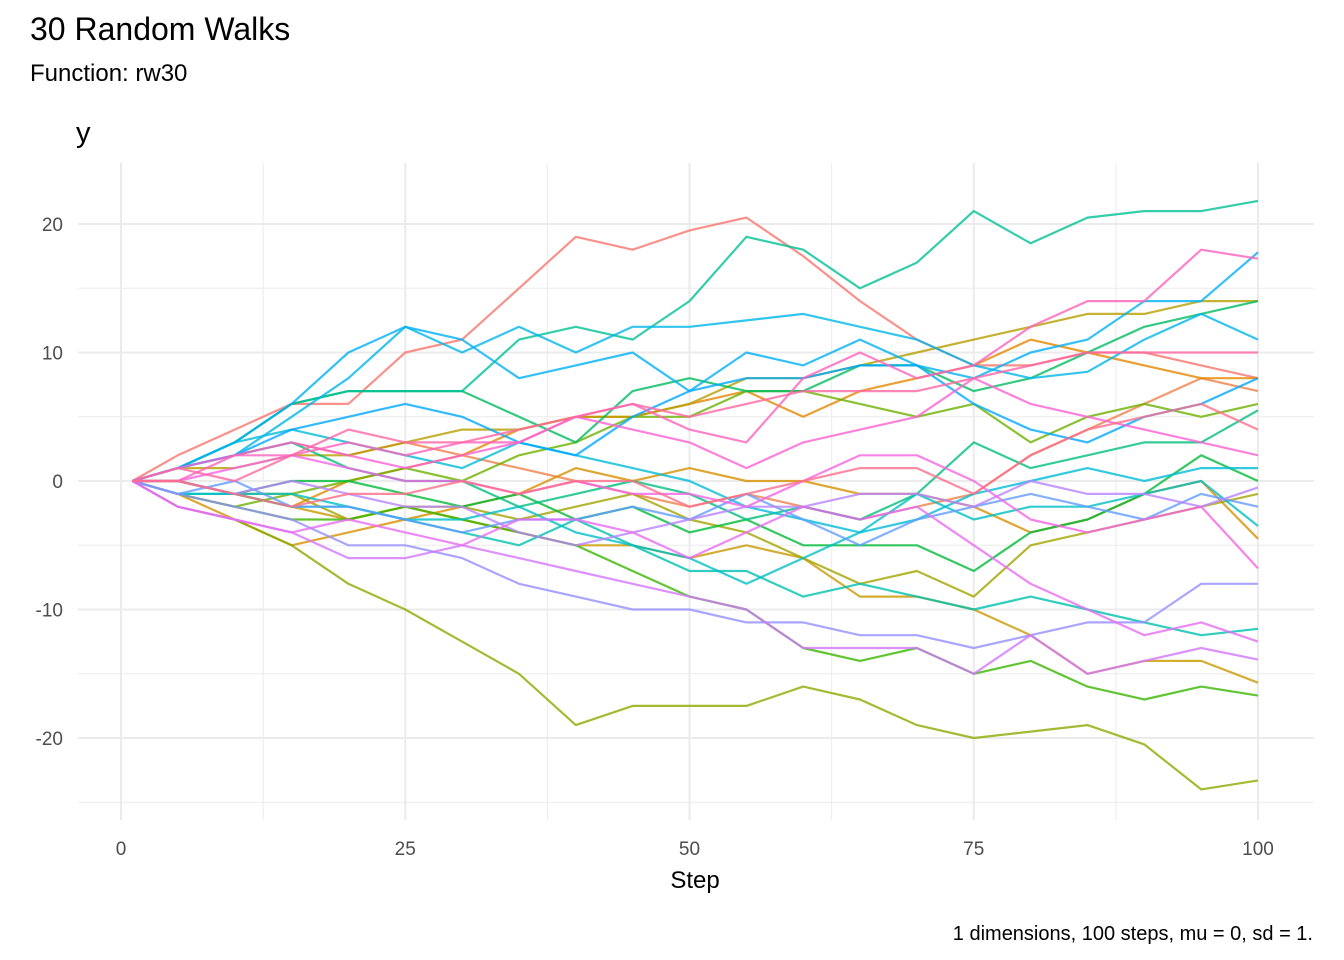 The height and width of the screenshot is (960, 1344). Describe the element at coordinates (52, 354) in the screenshot. I see `y-tick-label: 10` at that location.